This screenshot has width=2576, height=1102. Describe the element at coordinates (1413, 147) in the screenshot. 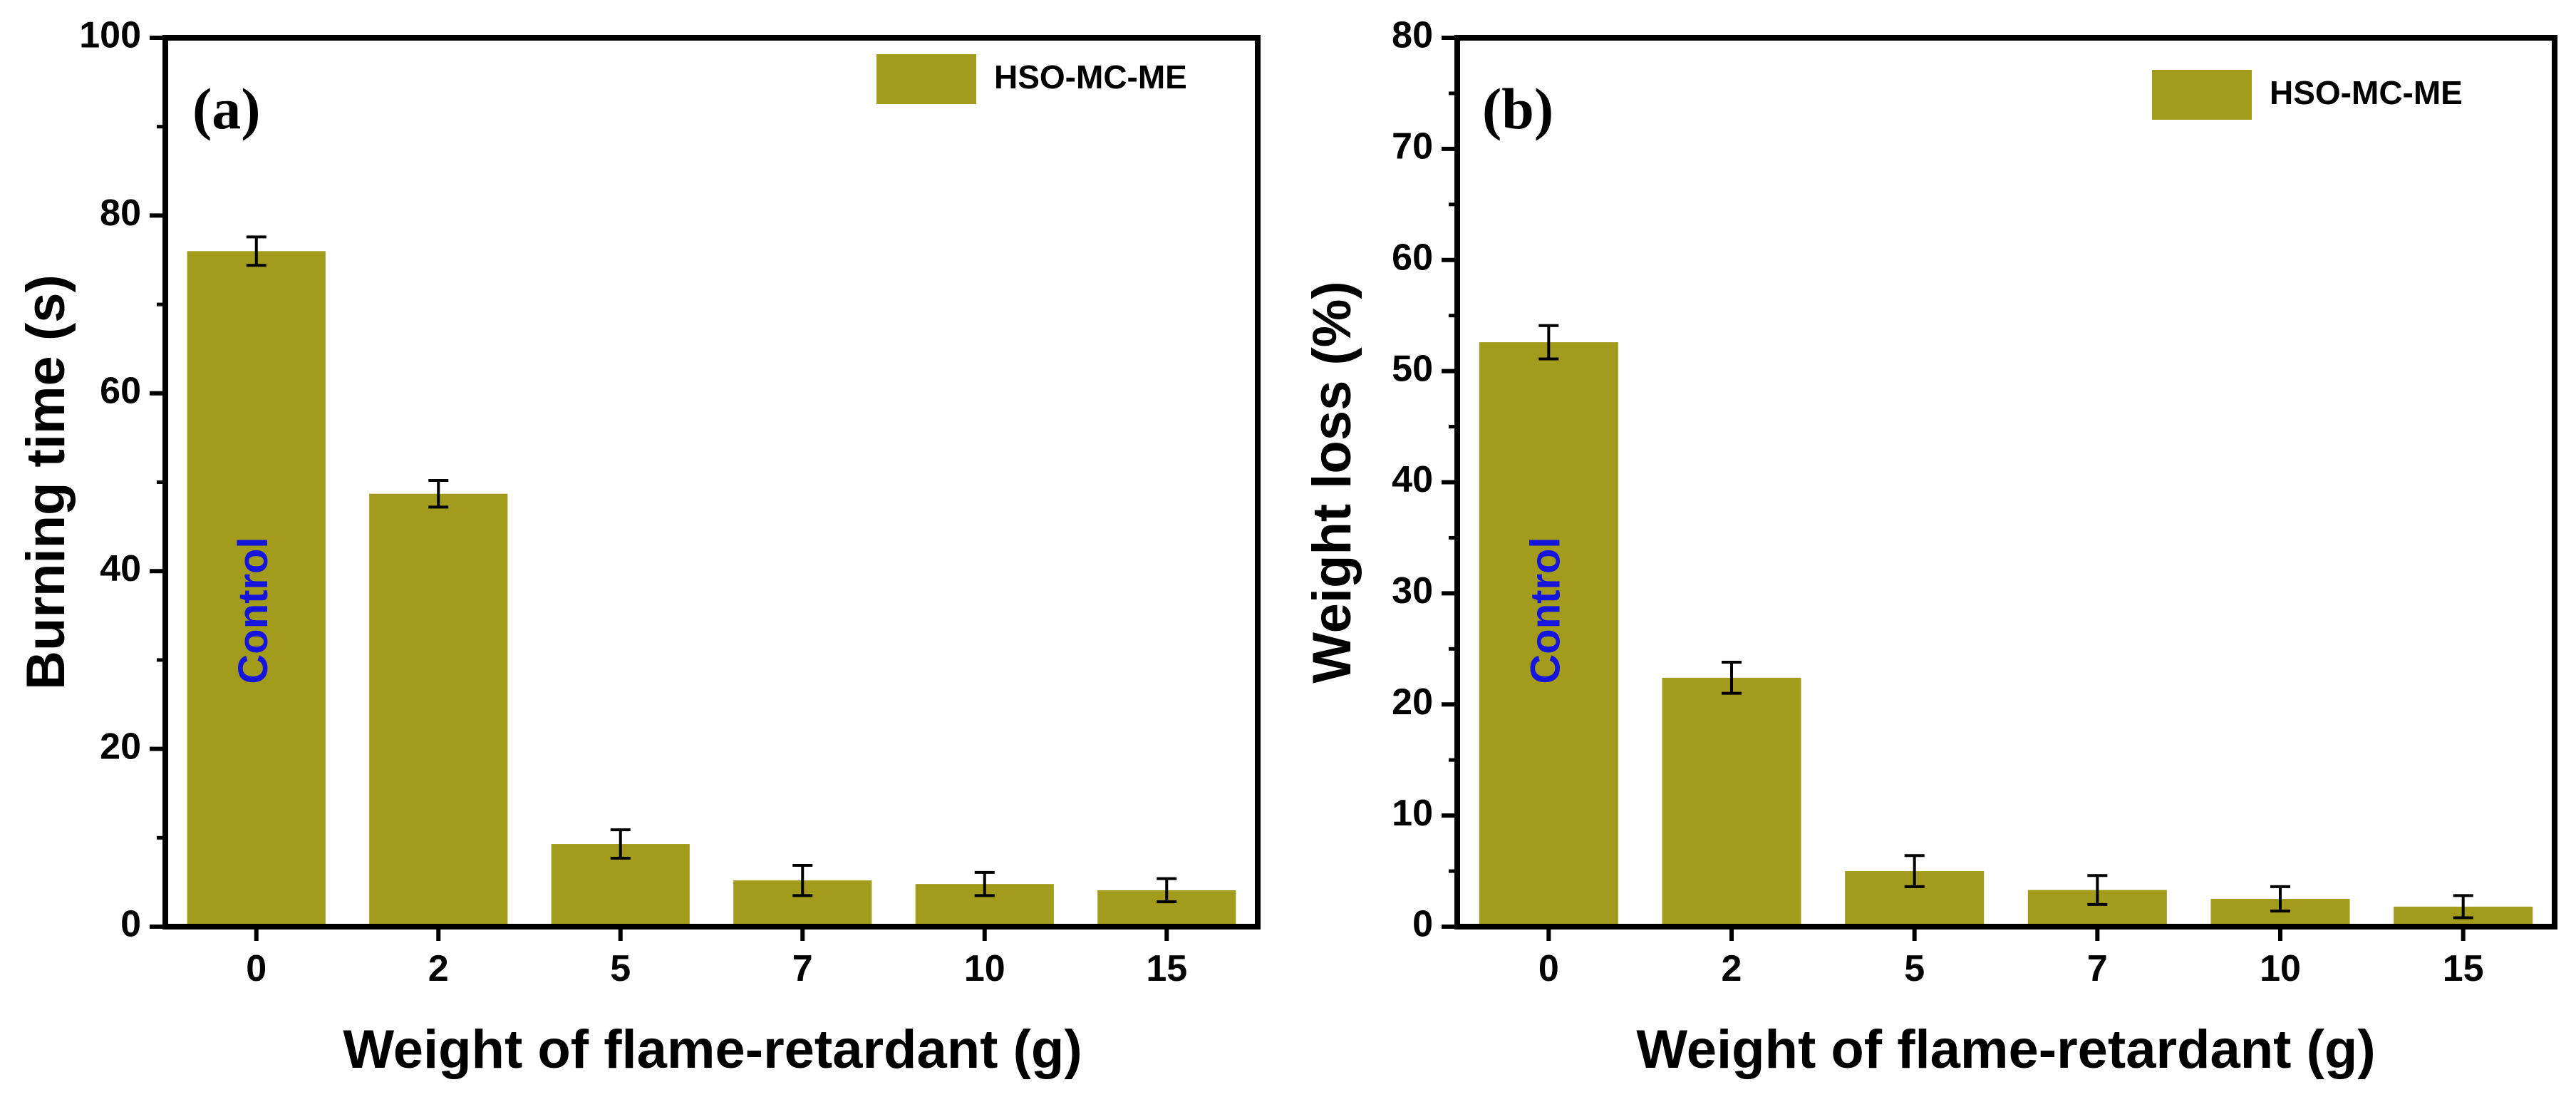

I see `y-tick-label: 70` at that location.